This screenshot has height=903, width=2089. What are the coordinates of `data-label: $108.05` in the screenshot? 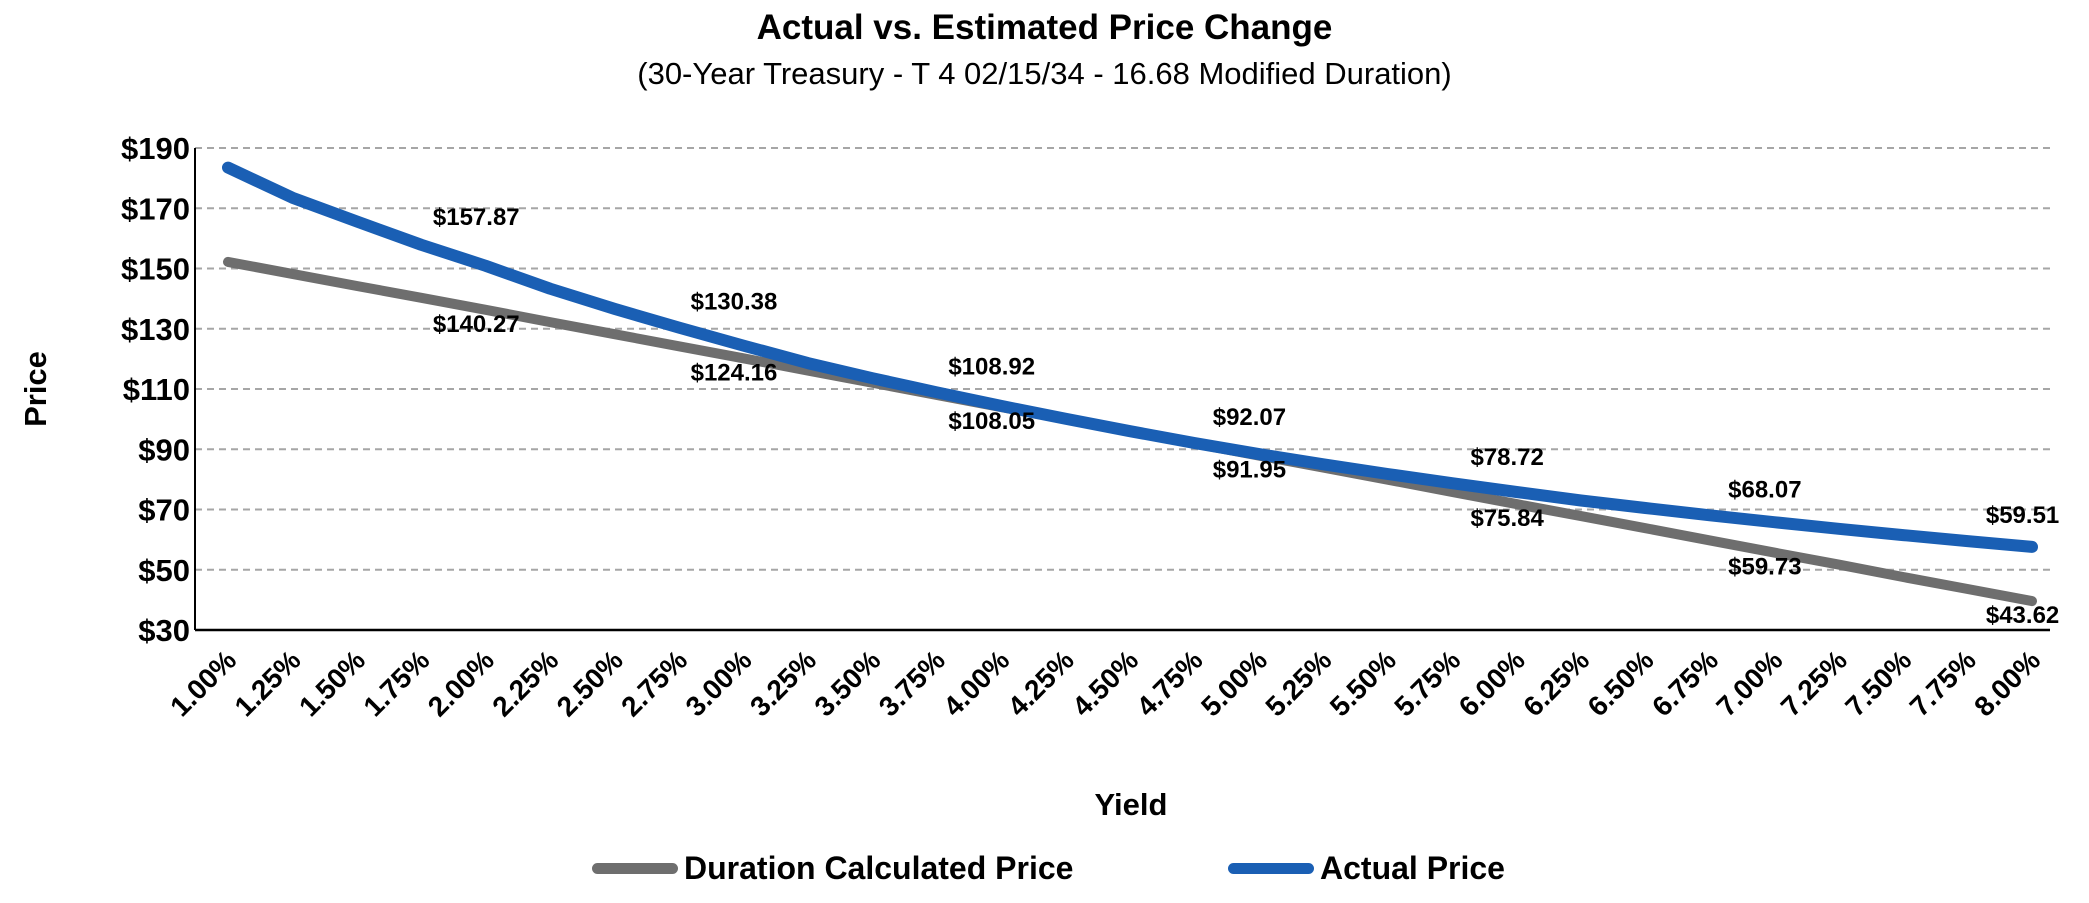 It's located at (991, 421).